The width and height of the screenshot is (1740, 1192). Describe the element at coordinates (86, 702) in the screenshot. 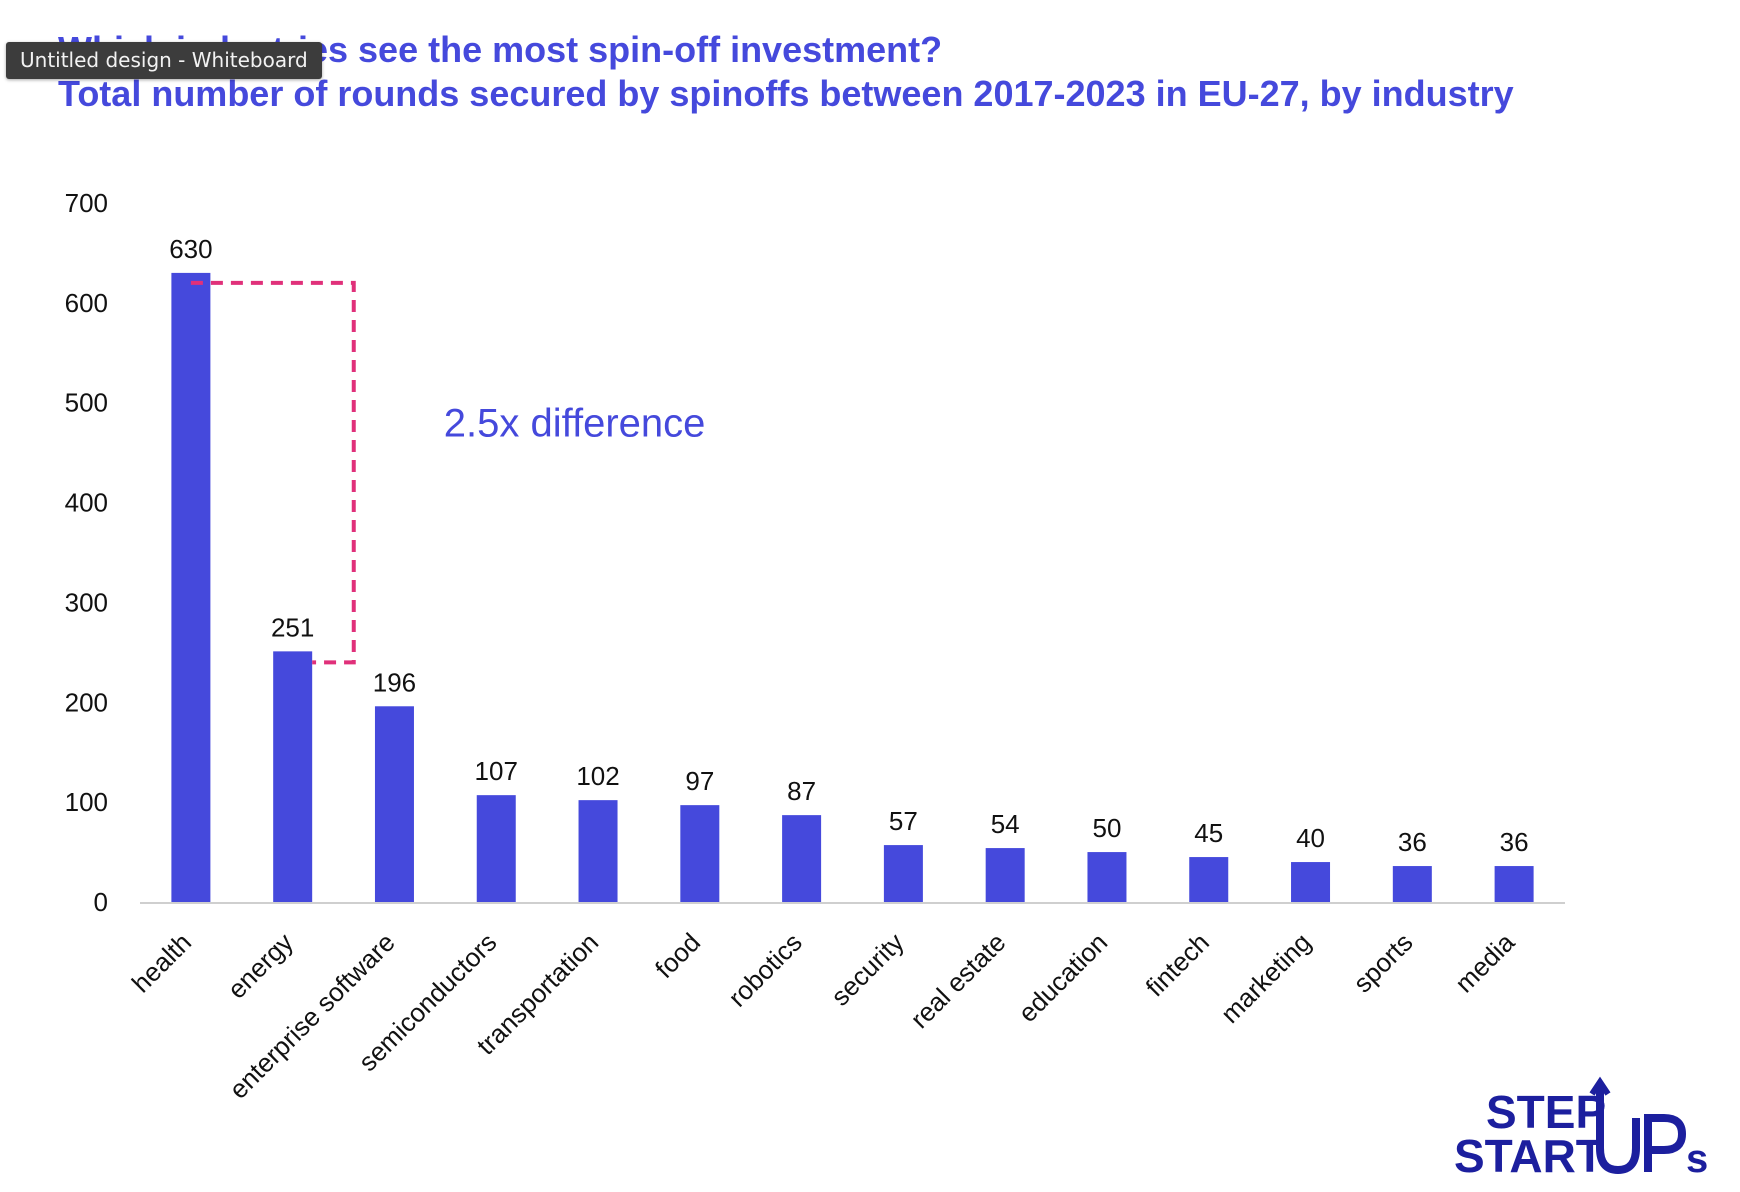

I see `y-tick-label: 200` at that location.